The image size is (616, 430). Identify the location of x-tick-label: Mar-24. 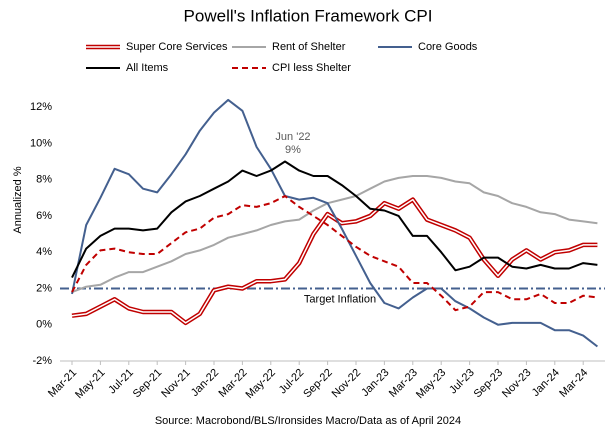
(573, 383).